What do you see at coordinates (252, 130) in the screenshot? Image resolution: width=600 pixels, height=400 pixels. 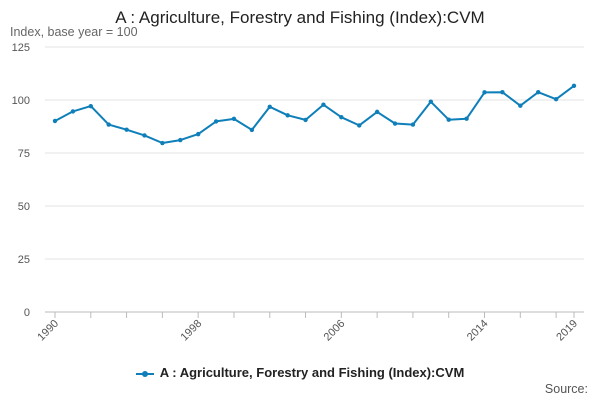 I see `data-point-2001` at bounding box center [252, 130].